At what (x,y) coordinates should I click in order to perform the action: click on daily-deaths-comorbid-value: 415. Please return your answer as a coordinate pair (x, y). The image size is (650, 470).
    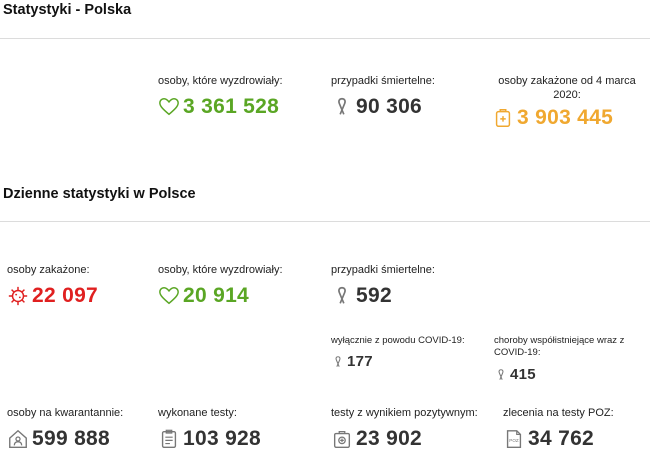
    Looking at the image, I should click on (523, 374).